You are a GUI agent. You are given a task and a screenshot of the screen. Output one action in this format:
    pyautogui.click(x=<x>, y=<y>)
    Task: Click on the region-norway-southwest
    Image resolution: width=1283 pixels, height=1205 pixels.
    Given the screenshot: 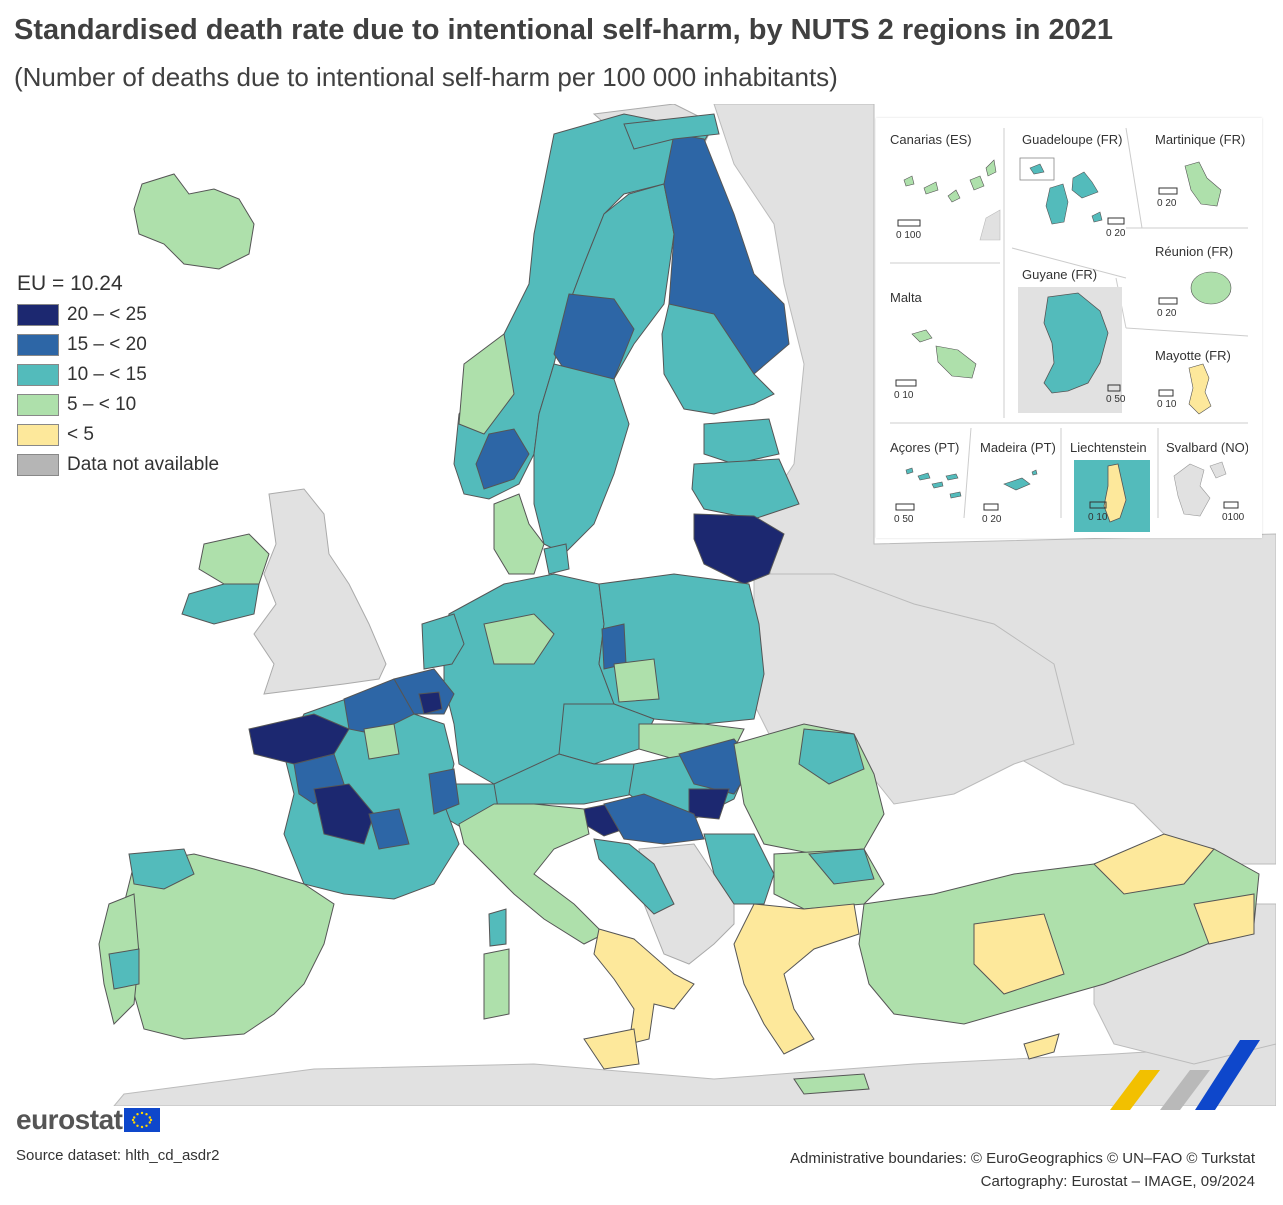 What is the action you would take?
    pyautogui.click(x=486, y=384)
    